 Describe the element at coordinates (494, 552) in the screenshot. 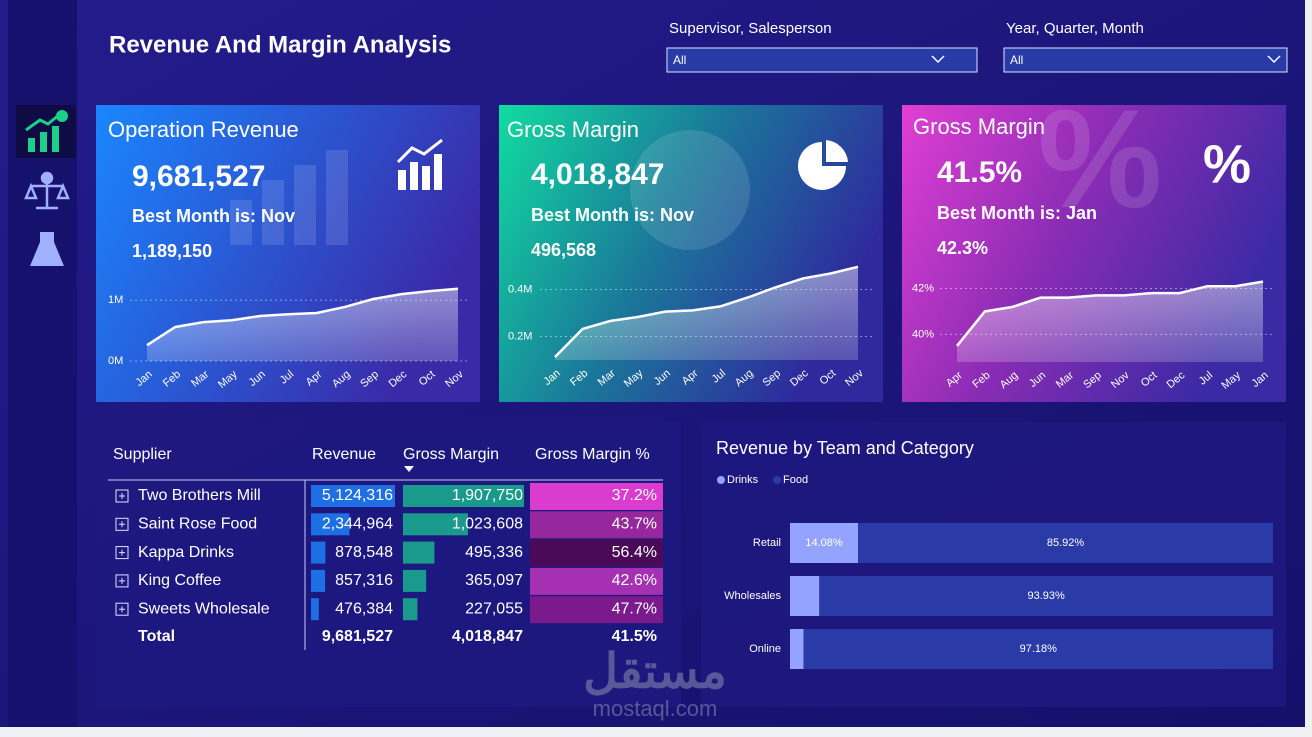

I see `cell: 495,336` at that location.